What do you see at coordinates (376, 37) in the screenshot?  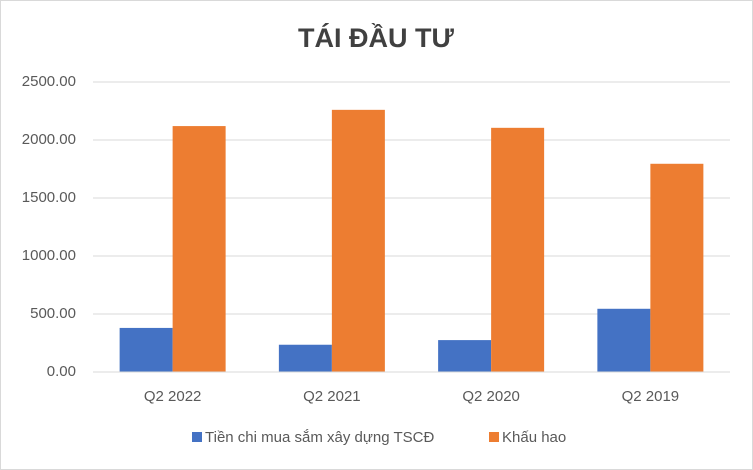 I see `chart-title: TÁI ĐẦU TƯ` at bounding box center [376, 37].